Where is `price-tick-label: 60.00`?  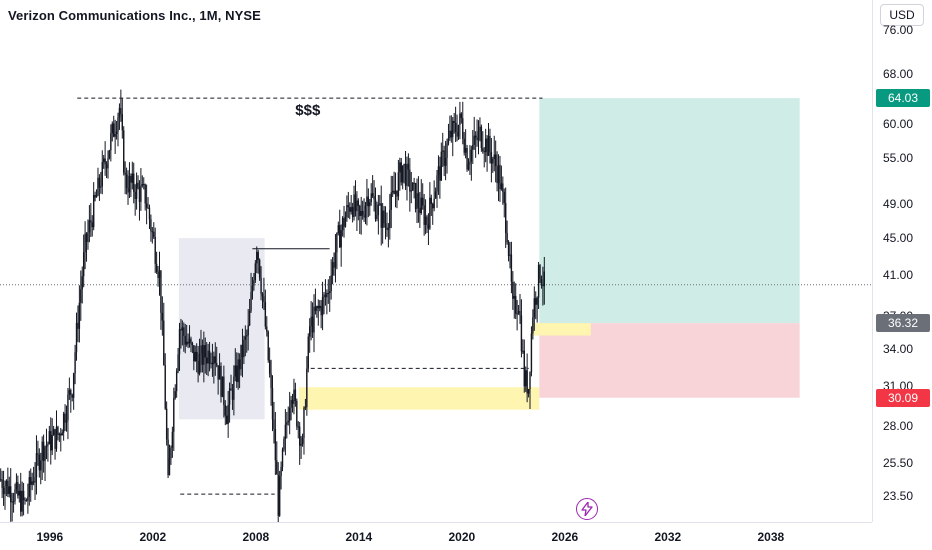 price-tick-label: 60.00 is located at coordinates (898, 123).